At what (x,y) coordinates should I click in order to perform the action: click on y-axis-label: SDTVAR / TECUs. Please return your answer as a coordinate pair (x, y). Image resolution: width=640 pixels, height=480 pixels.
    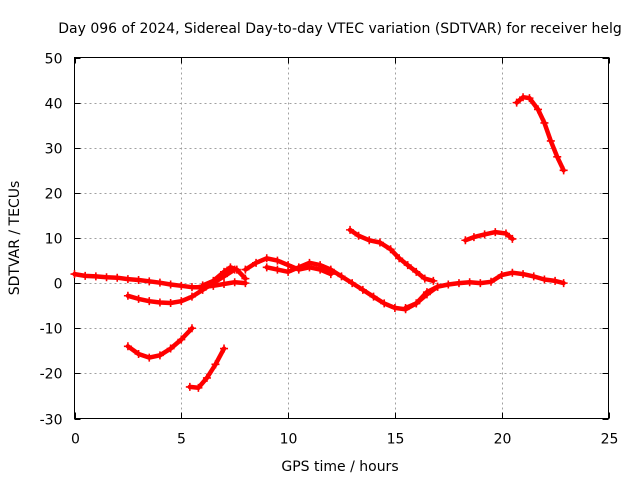
    Looking at the image, I should click on (15, 238).